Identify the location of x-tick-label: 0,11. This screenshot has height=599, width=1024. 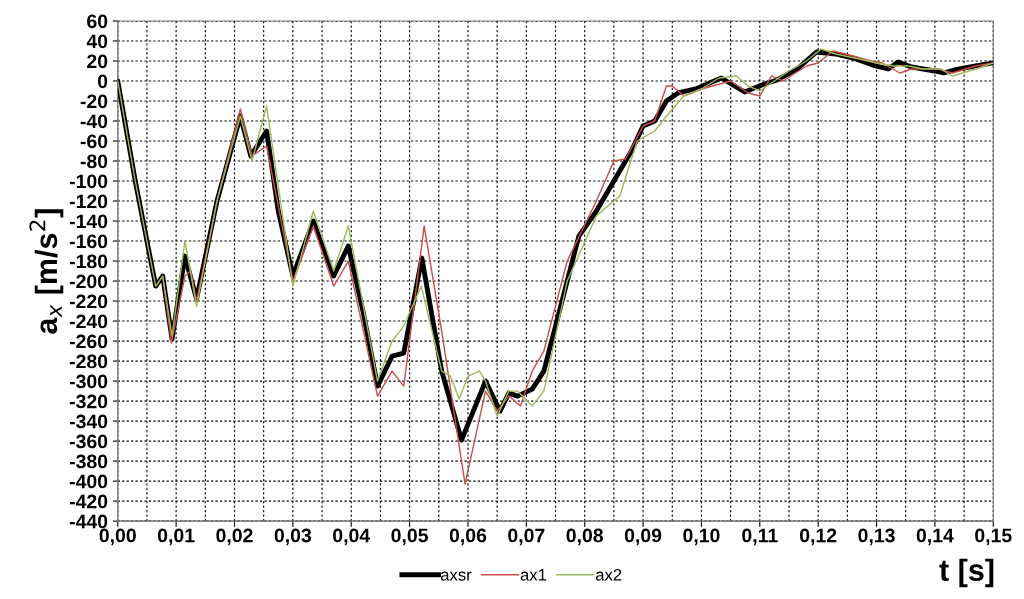
(760, 537).